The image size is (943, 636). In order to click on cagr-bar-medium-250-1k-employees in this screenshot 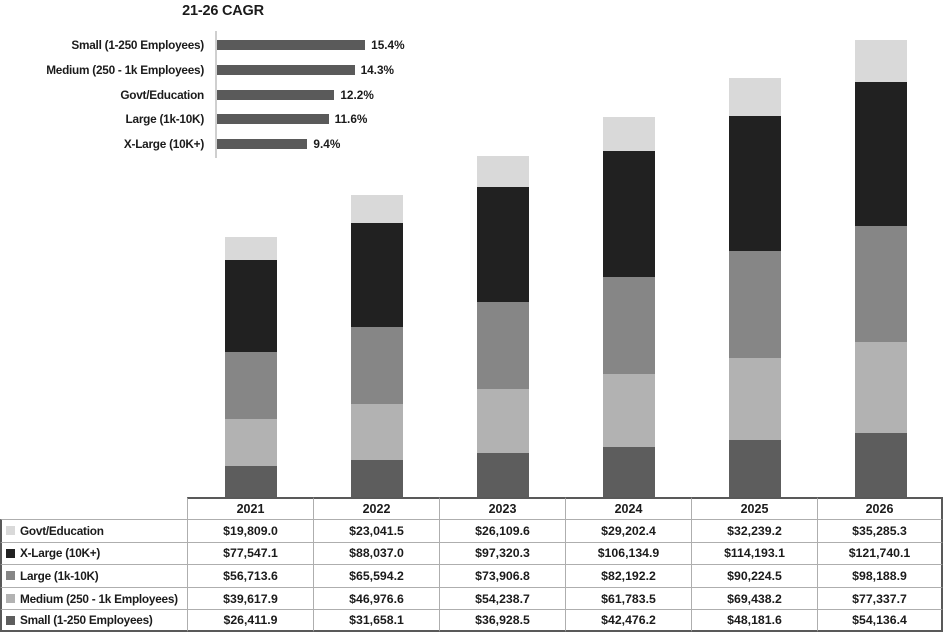, I will do `click(286, 69)`.